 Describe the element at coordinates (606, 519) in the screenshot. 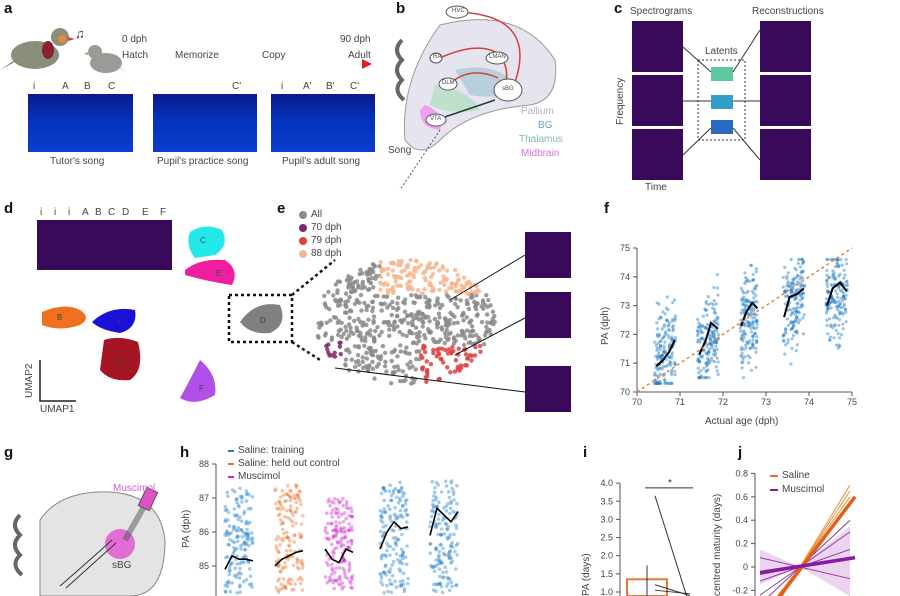

I see `i-y-tick-label: 3.0` at that location.